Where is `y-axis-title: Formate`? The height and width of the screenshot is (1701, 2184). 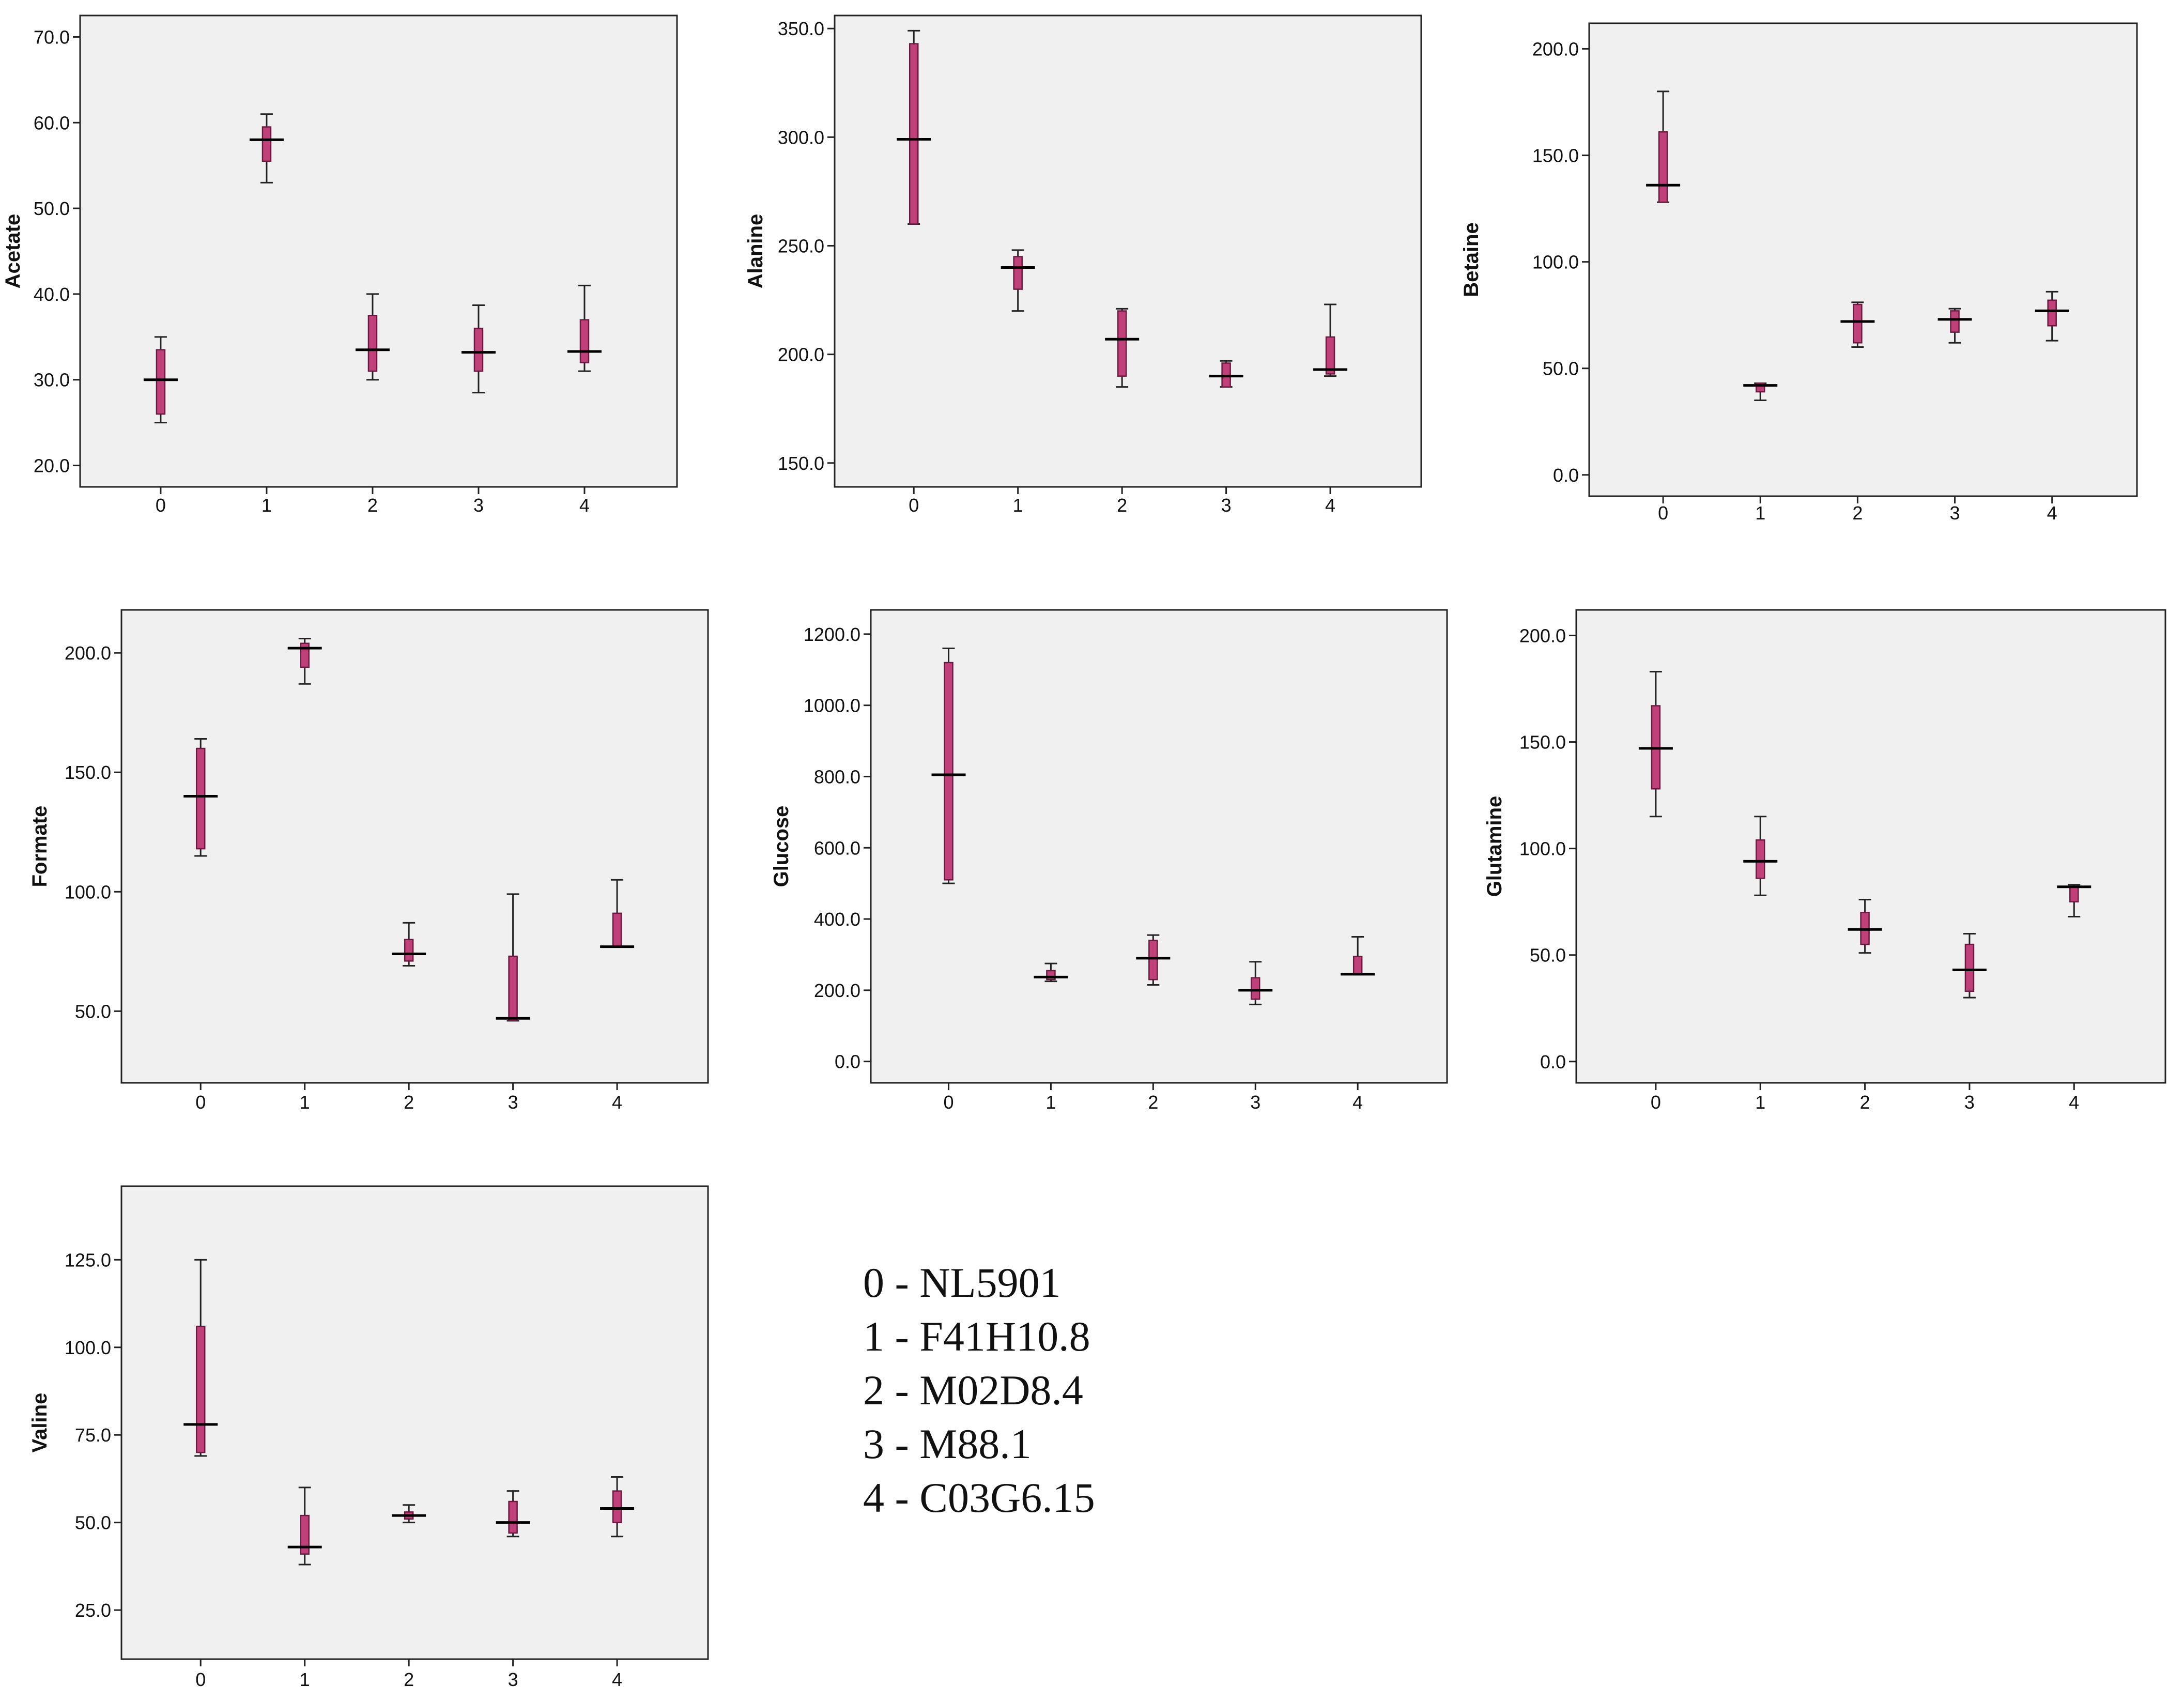
y-axis-title: Formate is located at coordinates (39, 847).